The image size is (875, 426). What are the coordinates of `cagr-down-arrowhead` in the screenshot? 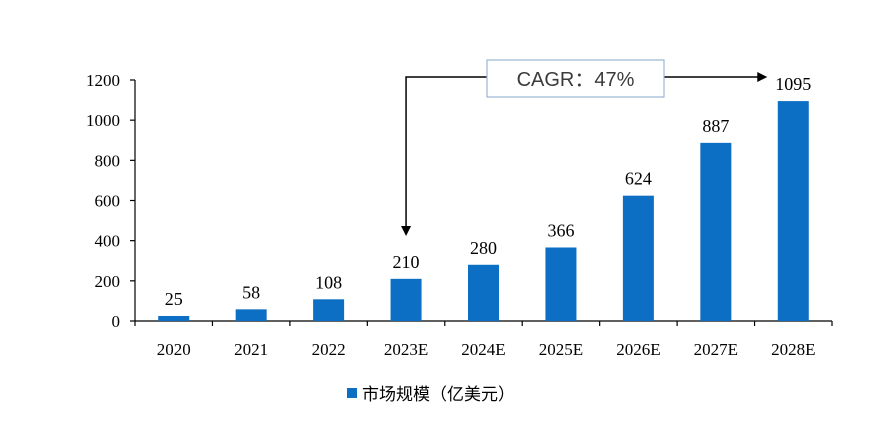 It's located at (406, 231).